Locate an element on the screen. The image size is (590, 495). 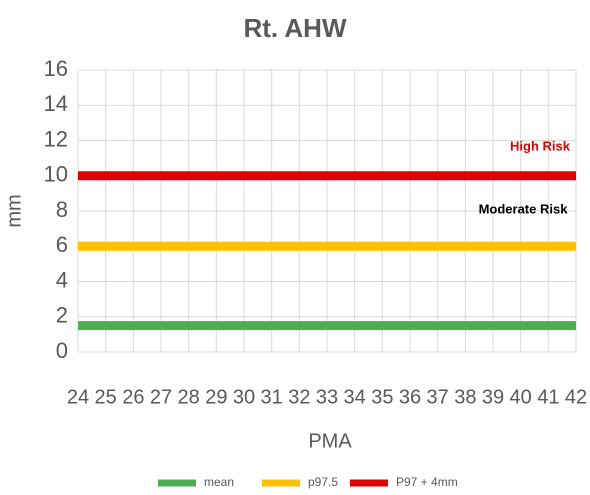
x-tick-label: 31 is located at coordinates (272, 397).